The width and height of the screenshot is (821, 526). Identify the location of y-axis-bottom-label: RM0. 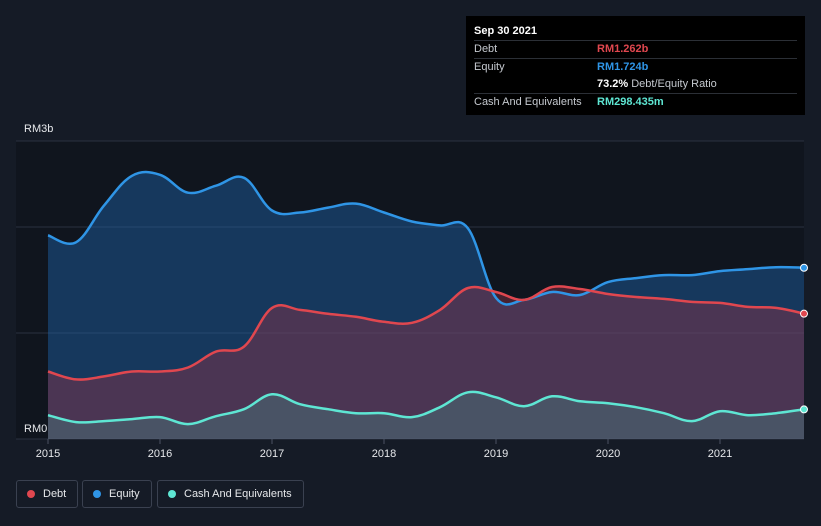
(35, 429).